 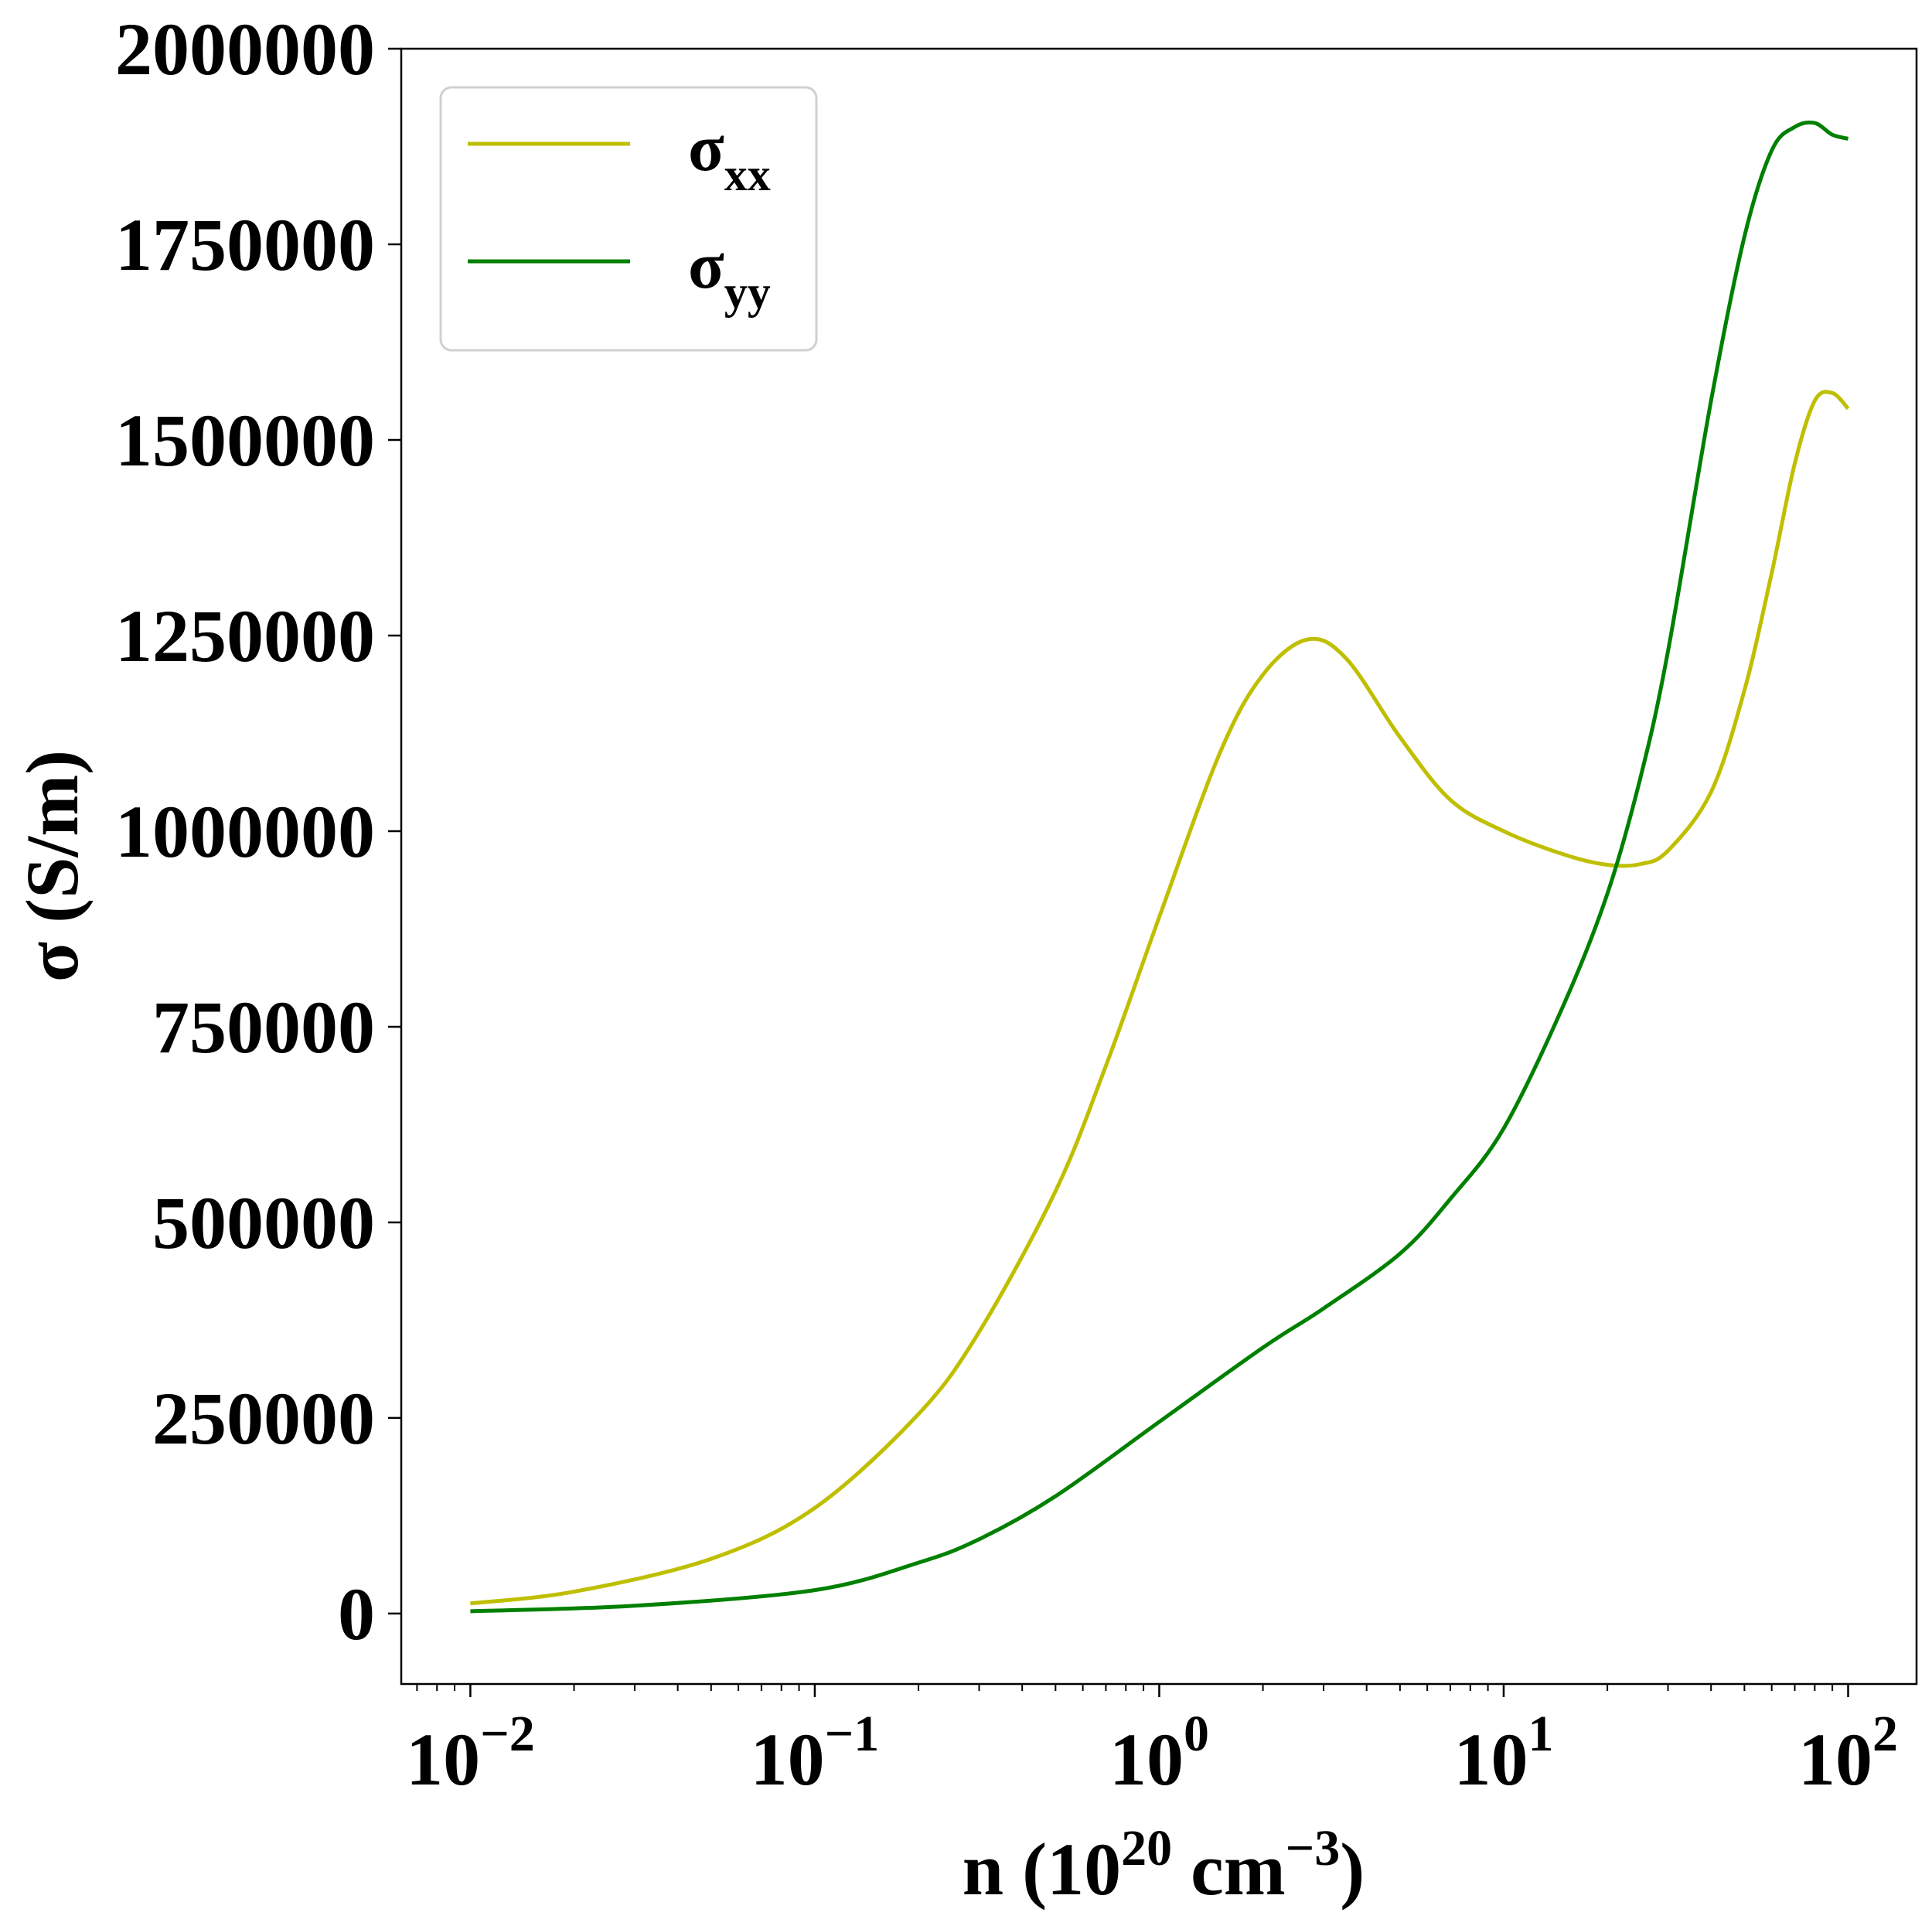 I want to click on x-axis-label: n (1020 cm−3), so click(x=1164, y=1865).